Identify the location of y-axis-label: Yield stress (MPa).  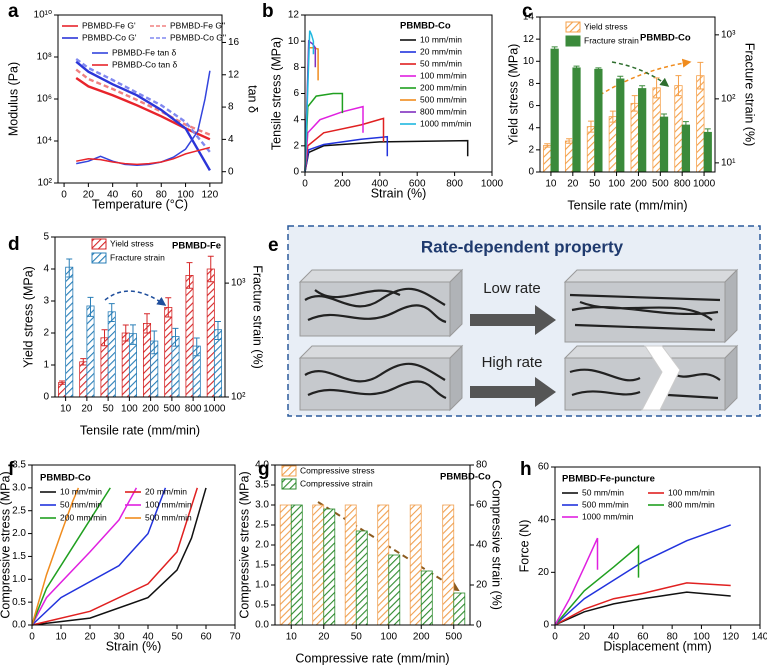
(28, 317).